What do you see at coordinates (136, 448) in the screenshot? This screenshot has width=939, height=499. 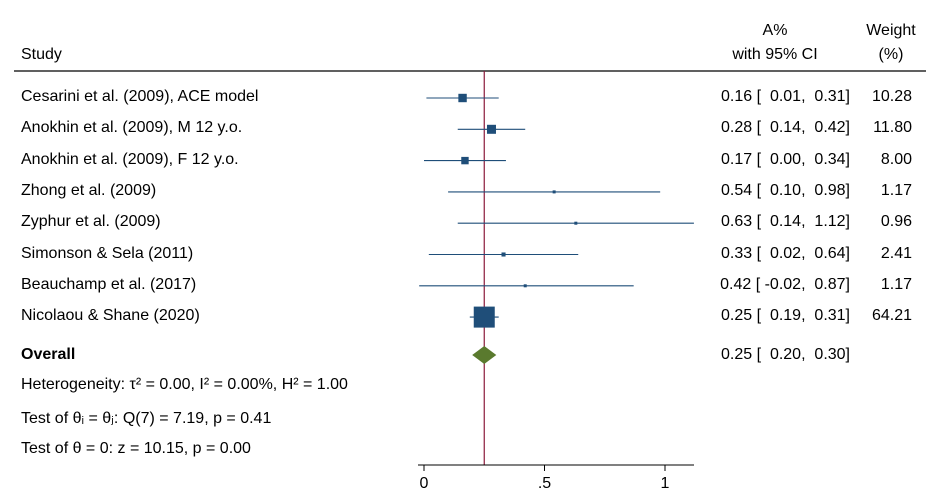 I see `test-zero-text: Test of θ = 0: z = 10.15, p = 0.00` at bounding box center [136, 448].